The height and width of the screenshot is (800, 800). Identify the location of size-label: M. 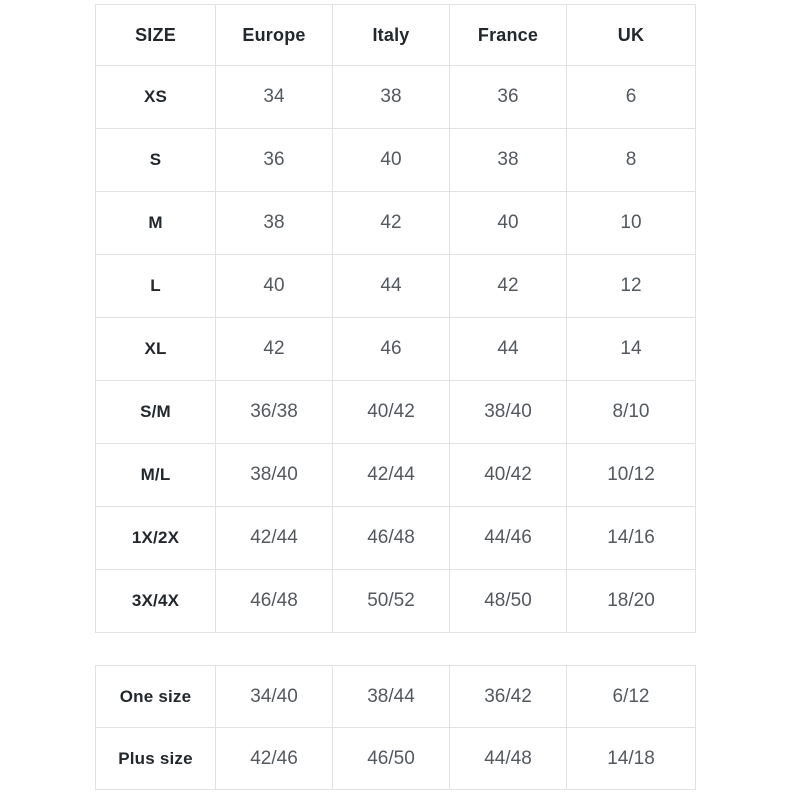
(155, 223).